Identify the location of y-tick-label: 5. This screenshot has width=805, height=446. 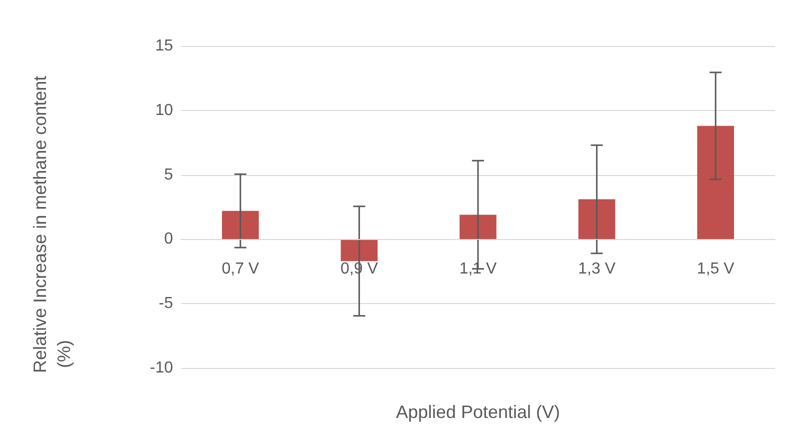
(169, 175).